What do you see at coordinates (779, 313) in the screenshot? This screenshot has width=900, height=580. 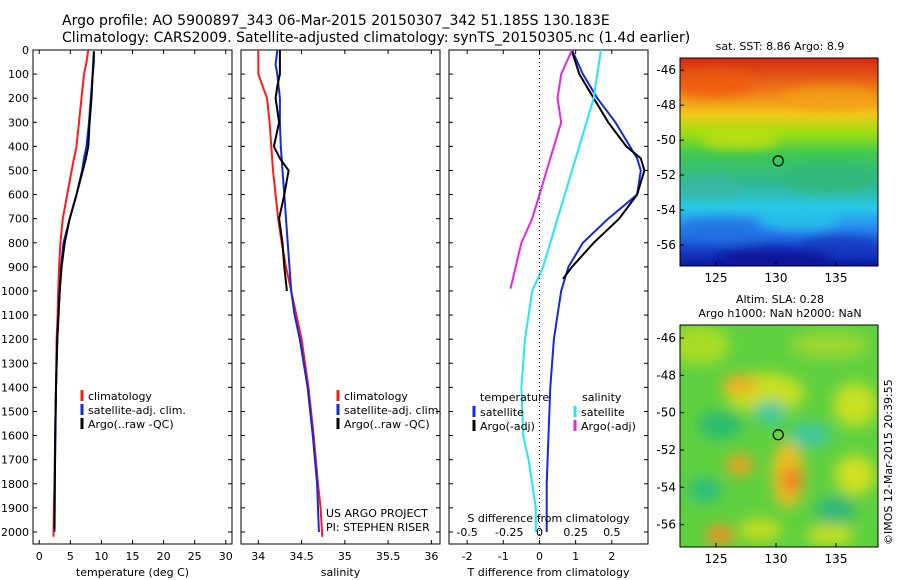 I see `sla-map-title-2: Argo h1000: NaN h2000: NaN` at bounding box center [779, 313].